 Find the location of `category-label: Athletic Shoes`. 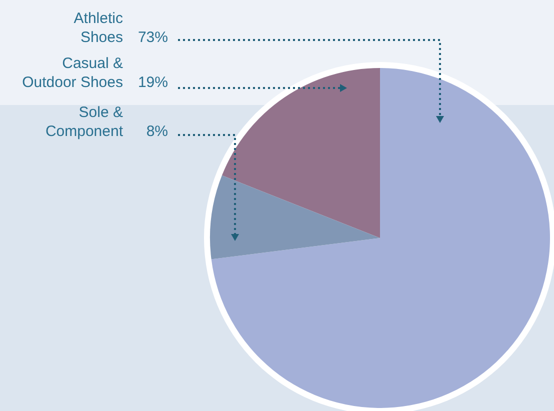

category-label: Athletic Shoes is located at coordinates (98, 28).